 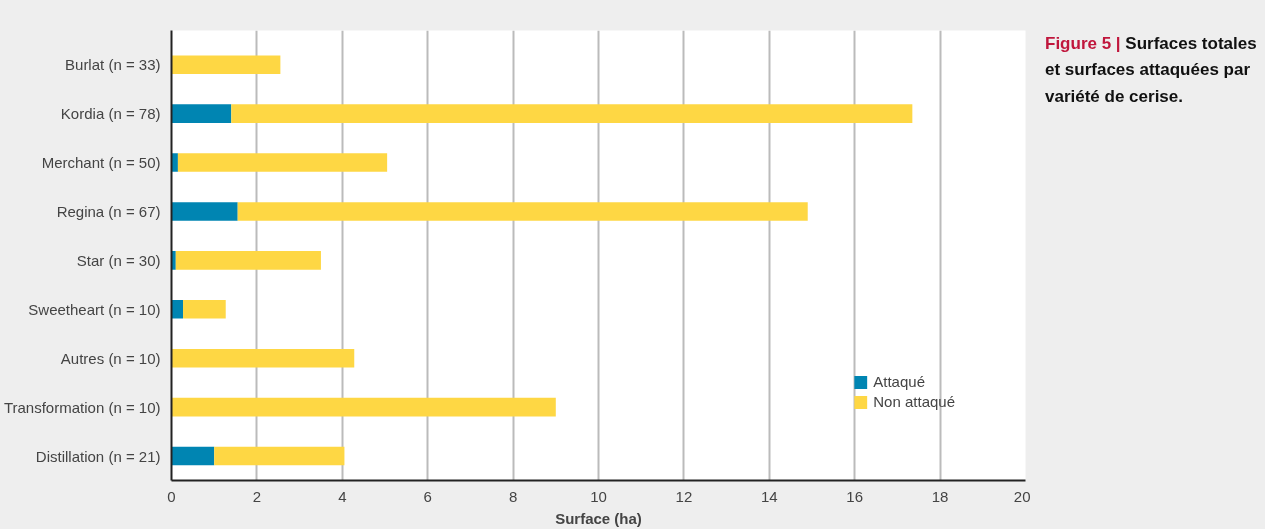 What do you see at coordinates (1151, 70) in the screenshot?
I see `text: Figure 5 | Surfaces totales et surfaces attaquées par variété de cerise.` at bounding box center [1151, 70].